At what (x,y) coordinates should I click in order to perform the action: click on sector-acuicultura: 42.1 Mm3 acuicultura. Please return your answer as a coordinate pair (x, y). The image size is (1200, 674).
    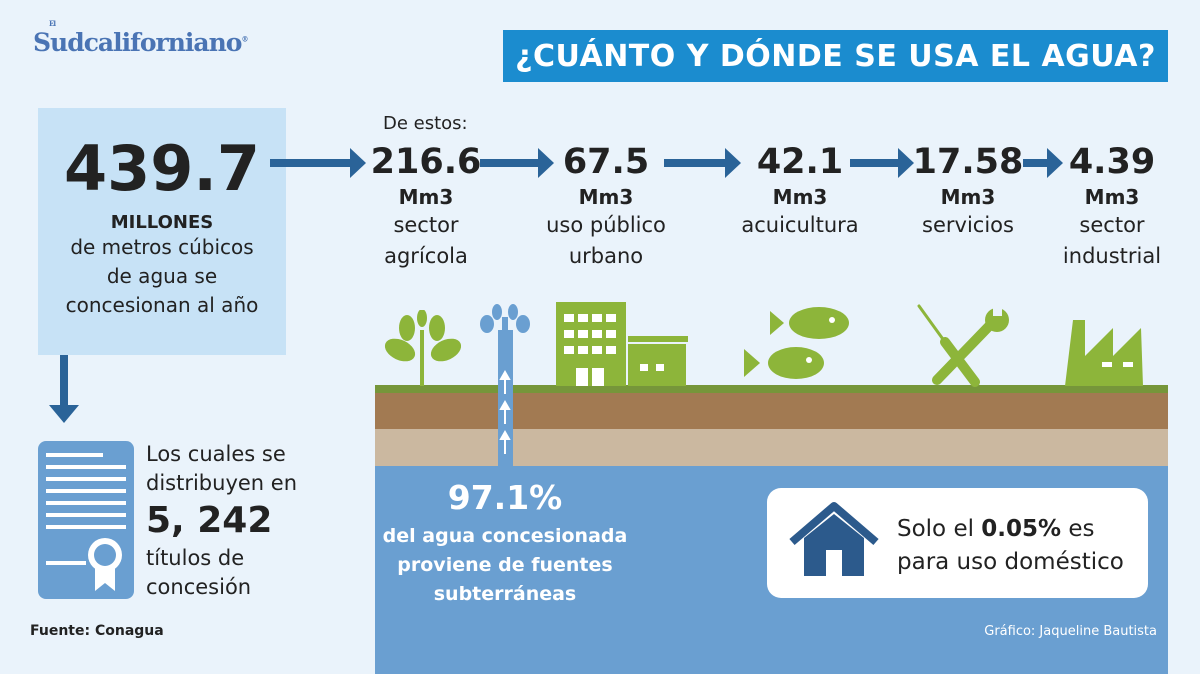
    Looking at the image, I should click on (800, 189).